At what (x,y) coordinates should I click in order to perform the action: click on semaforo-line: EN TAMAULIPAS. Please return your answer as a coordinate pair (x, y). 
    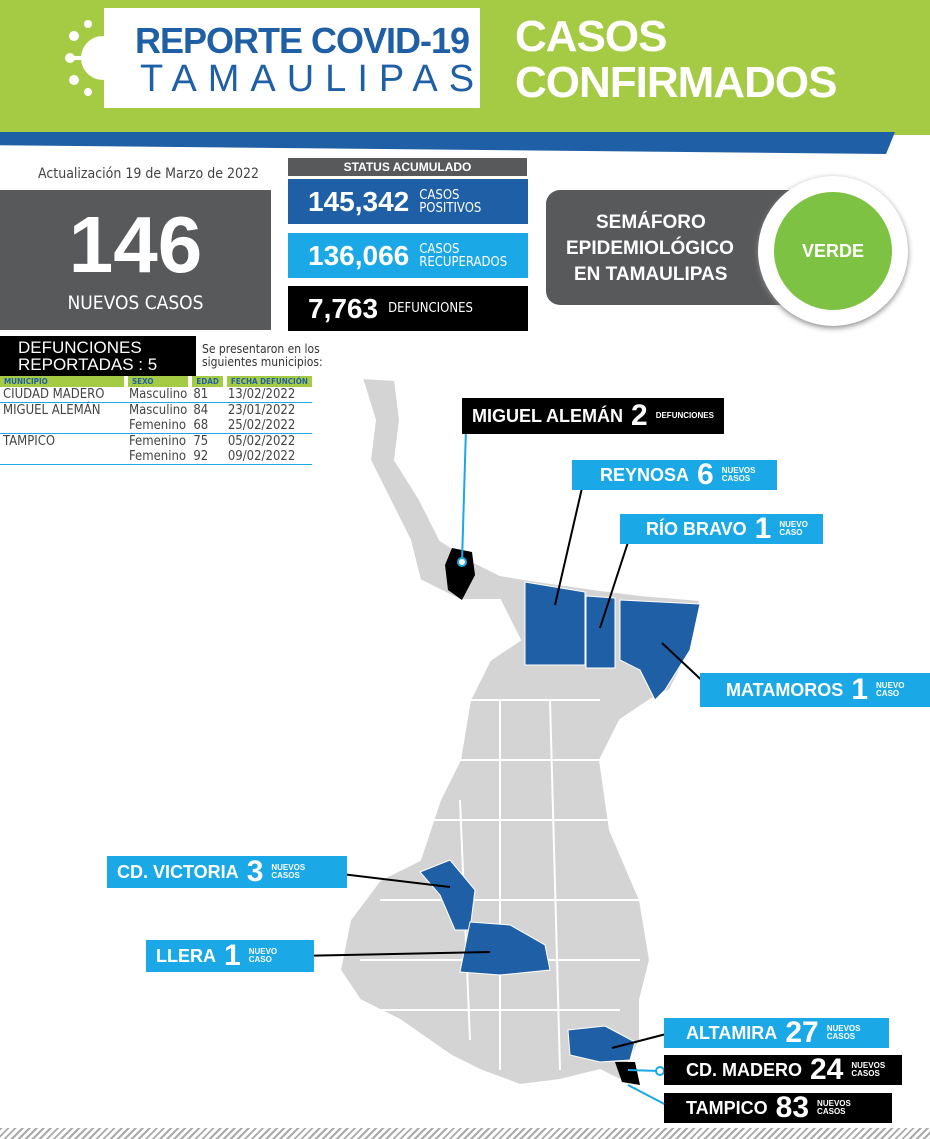
    Looking at the image, I should click on (651, 274).